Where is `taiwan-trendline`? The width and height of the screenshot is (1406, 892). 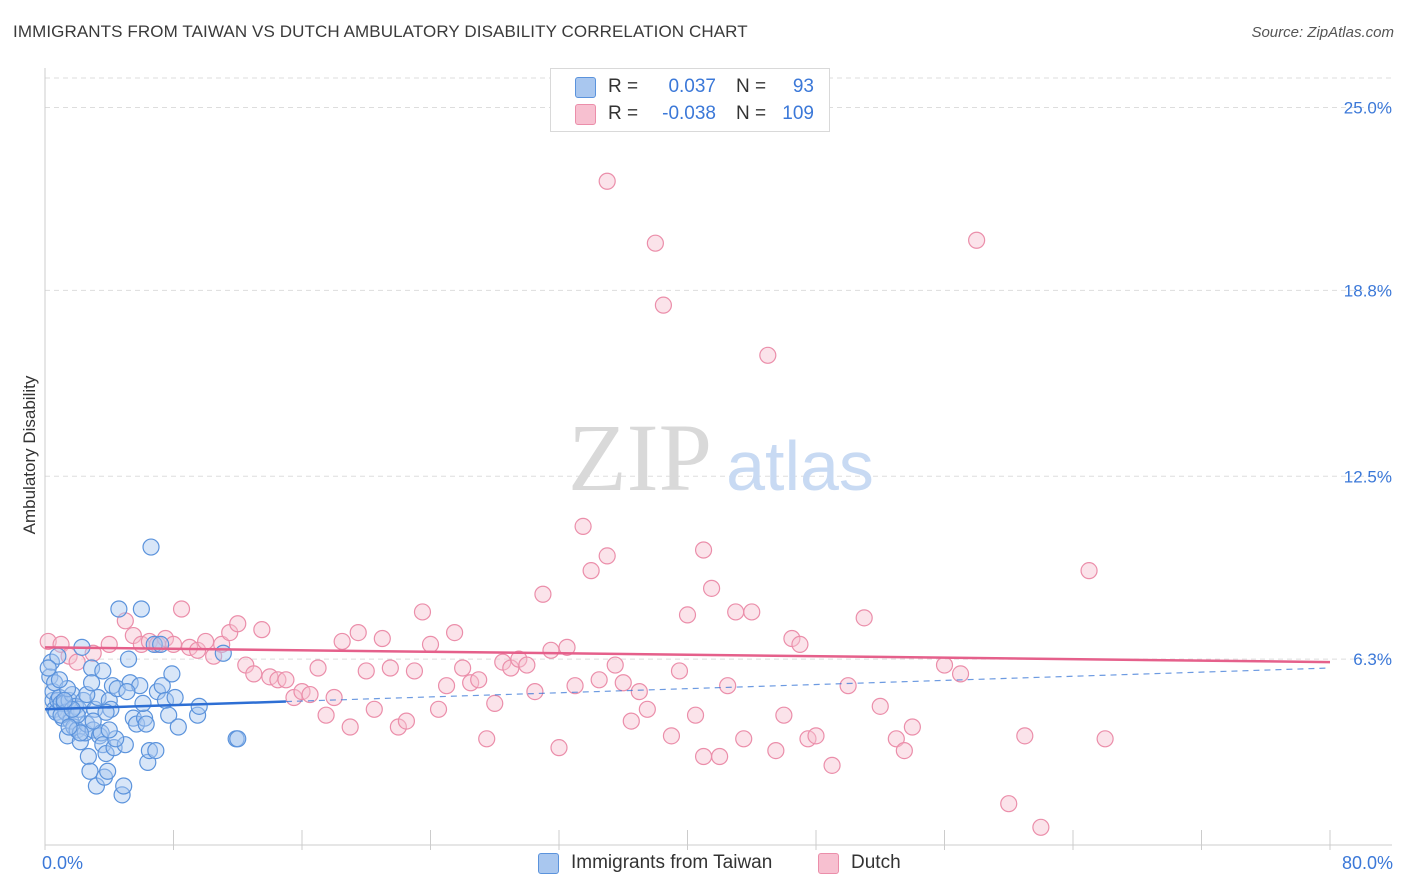
taiwan-trendline is located at coordinates (165, 705).